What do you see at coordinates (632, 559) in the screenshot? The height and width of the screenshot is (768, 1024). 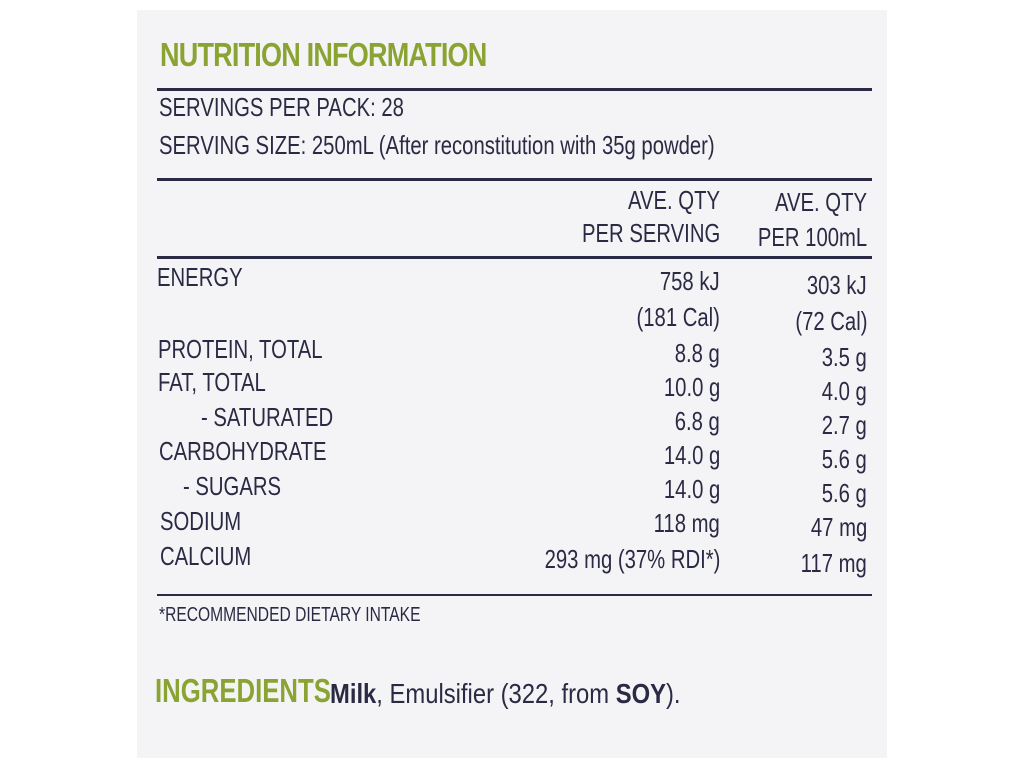 I see `nutrient-serving-calcium: 293 mg (37% RDI*)` at bounding box center [632, 559].